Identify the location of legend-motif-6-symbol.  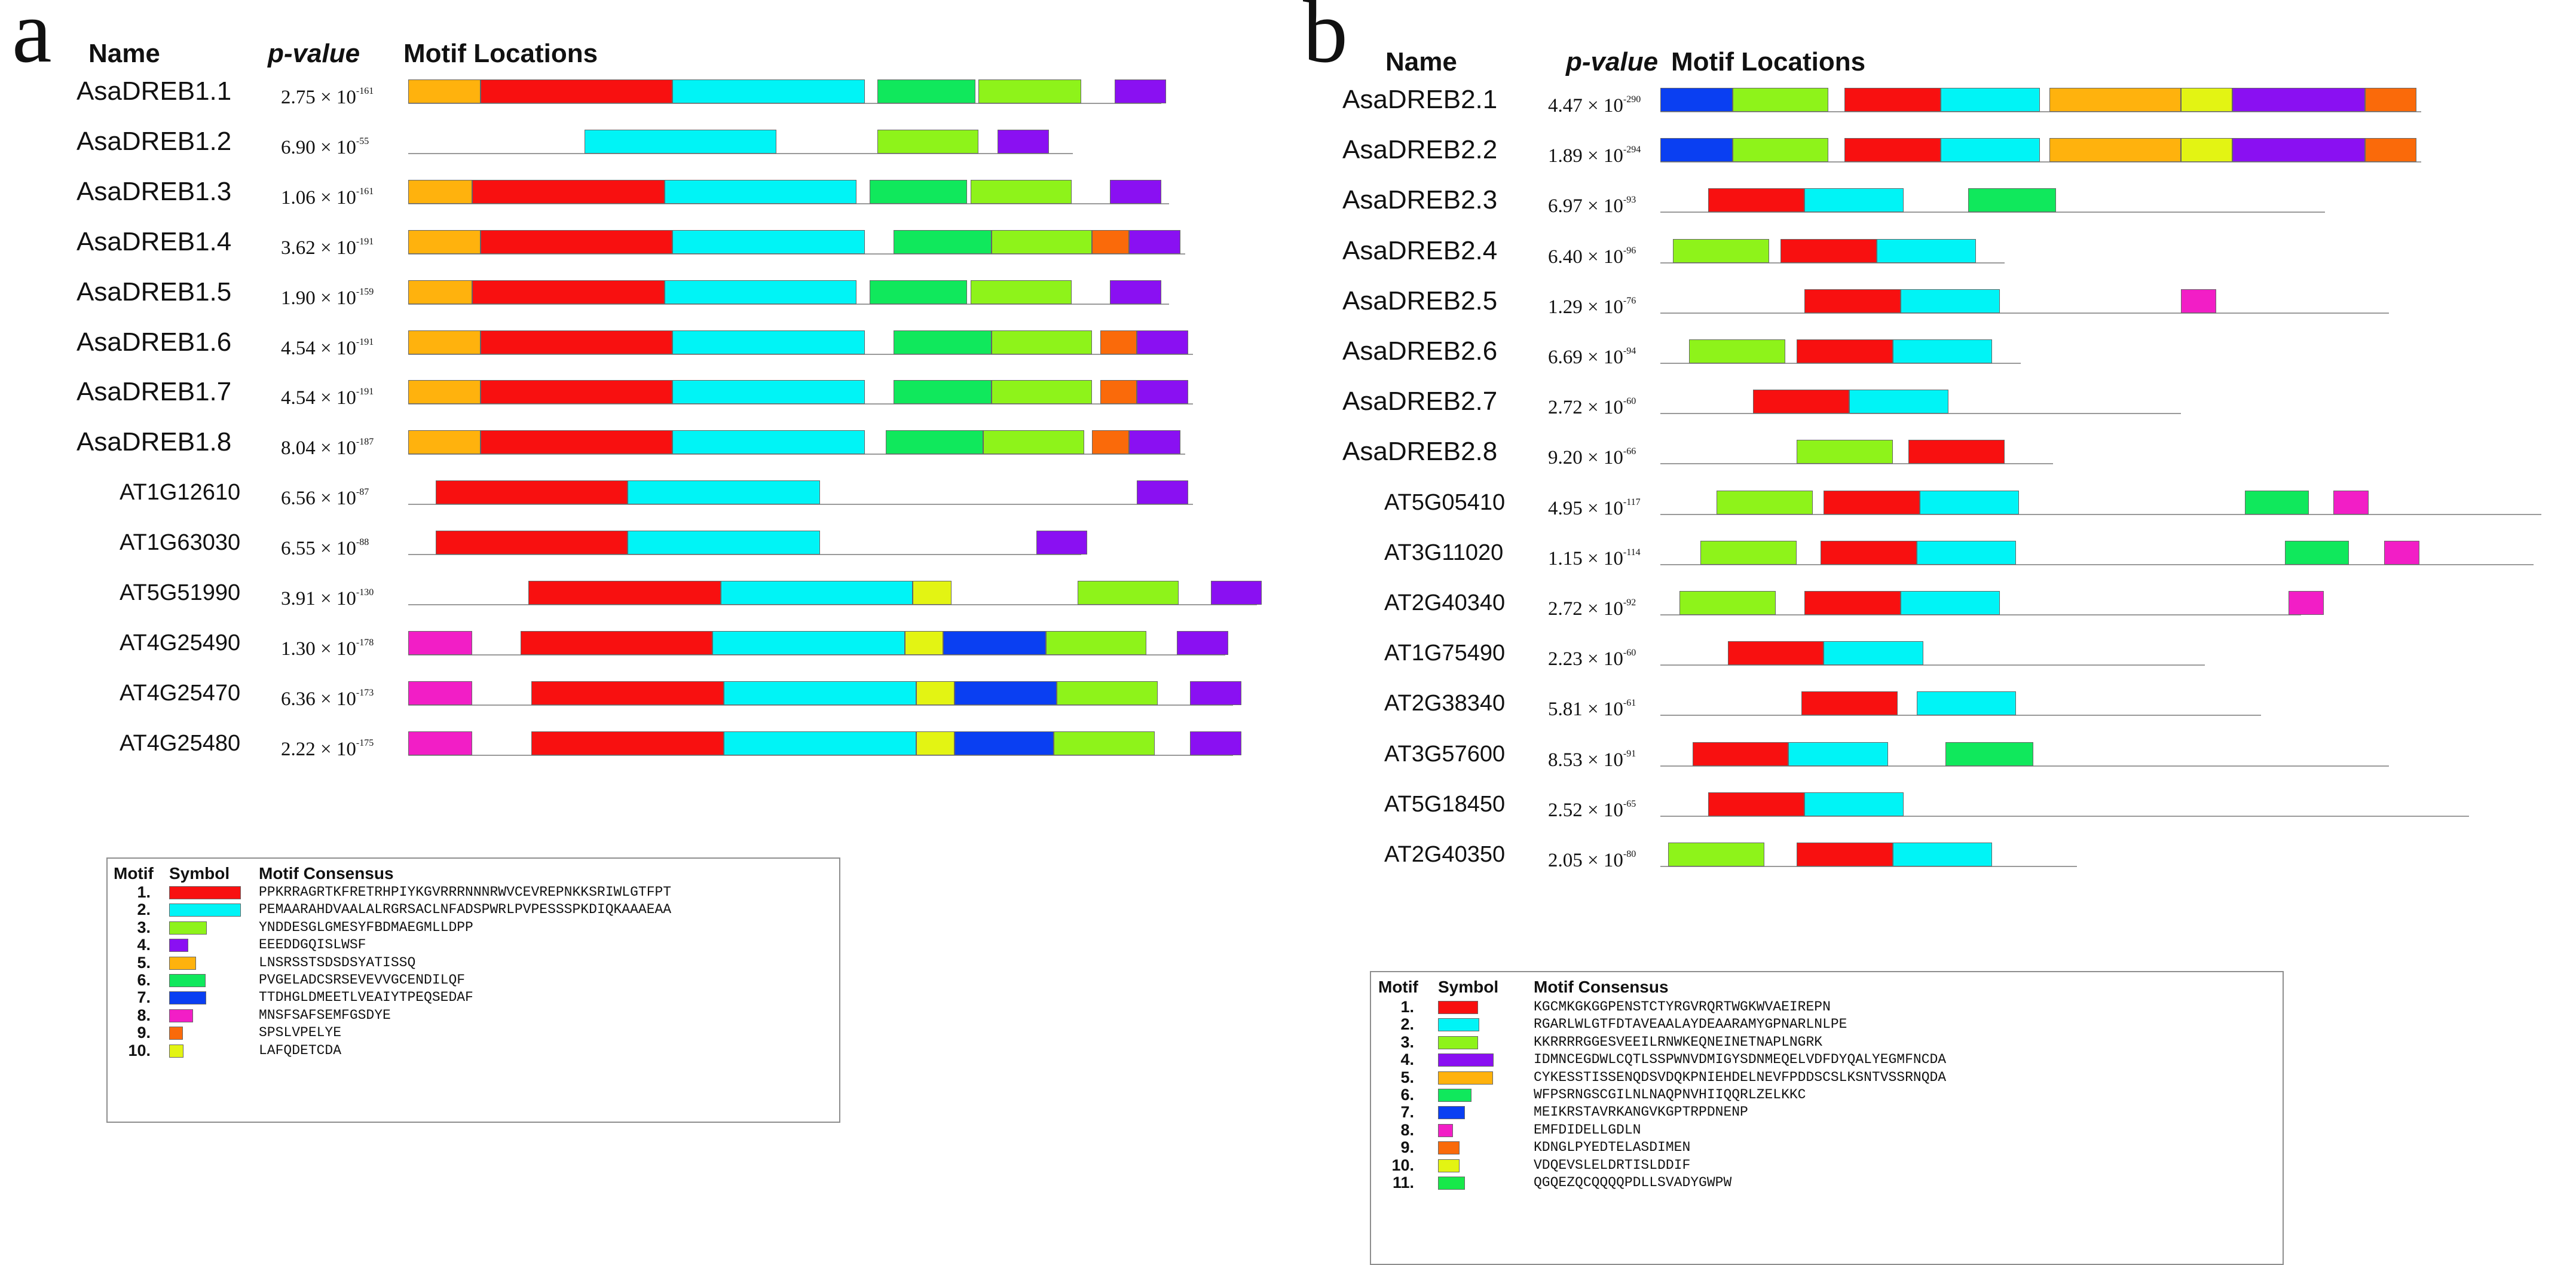
(1454, 1096).